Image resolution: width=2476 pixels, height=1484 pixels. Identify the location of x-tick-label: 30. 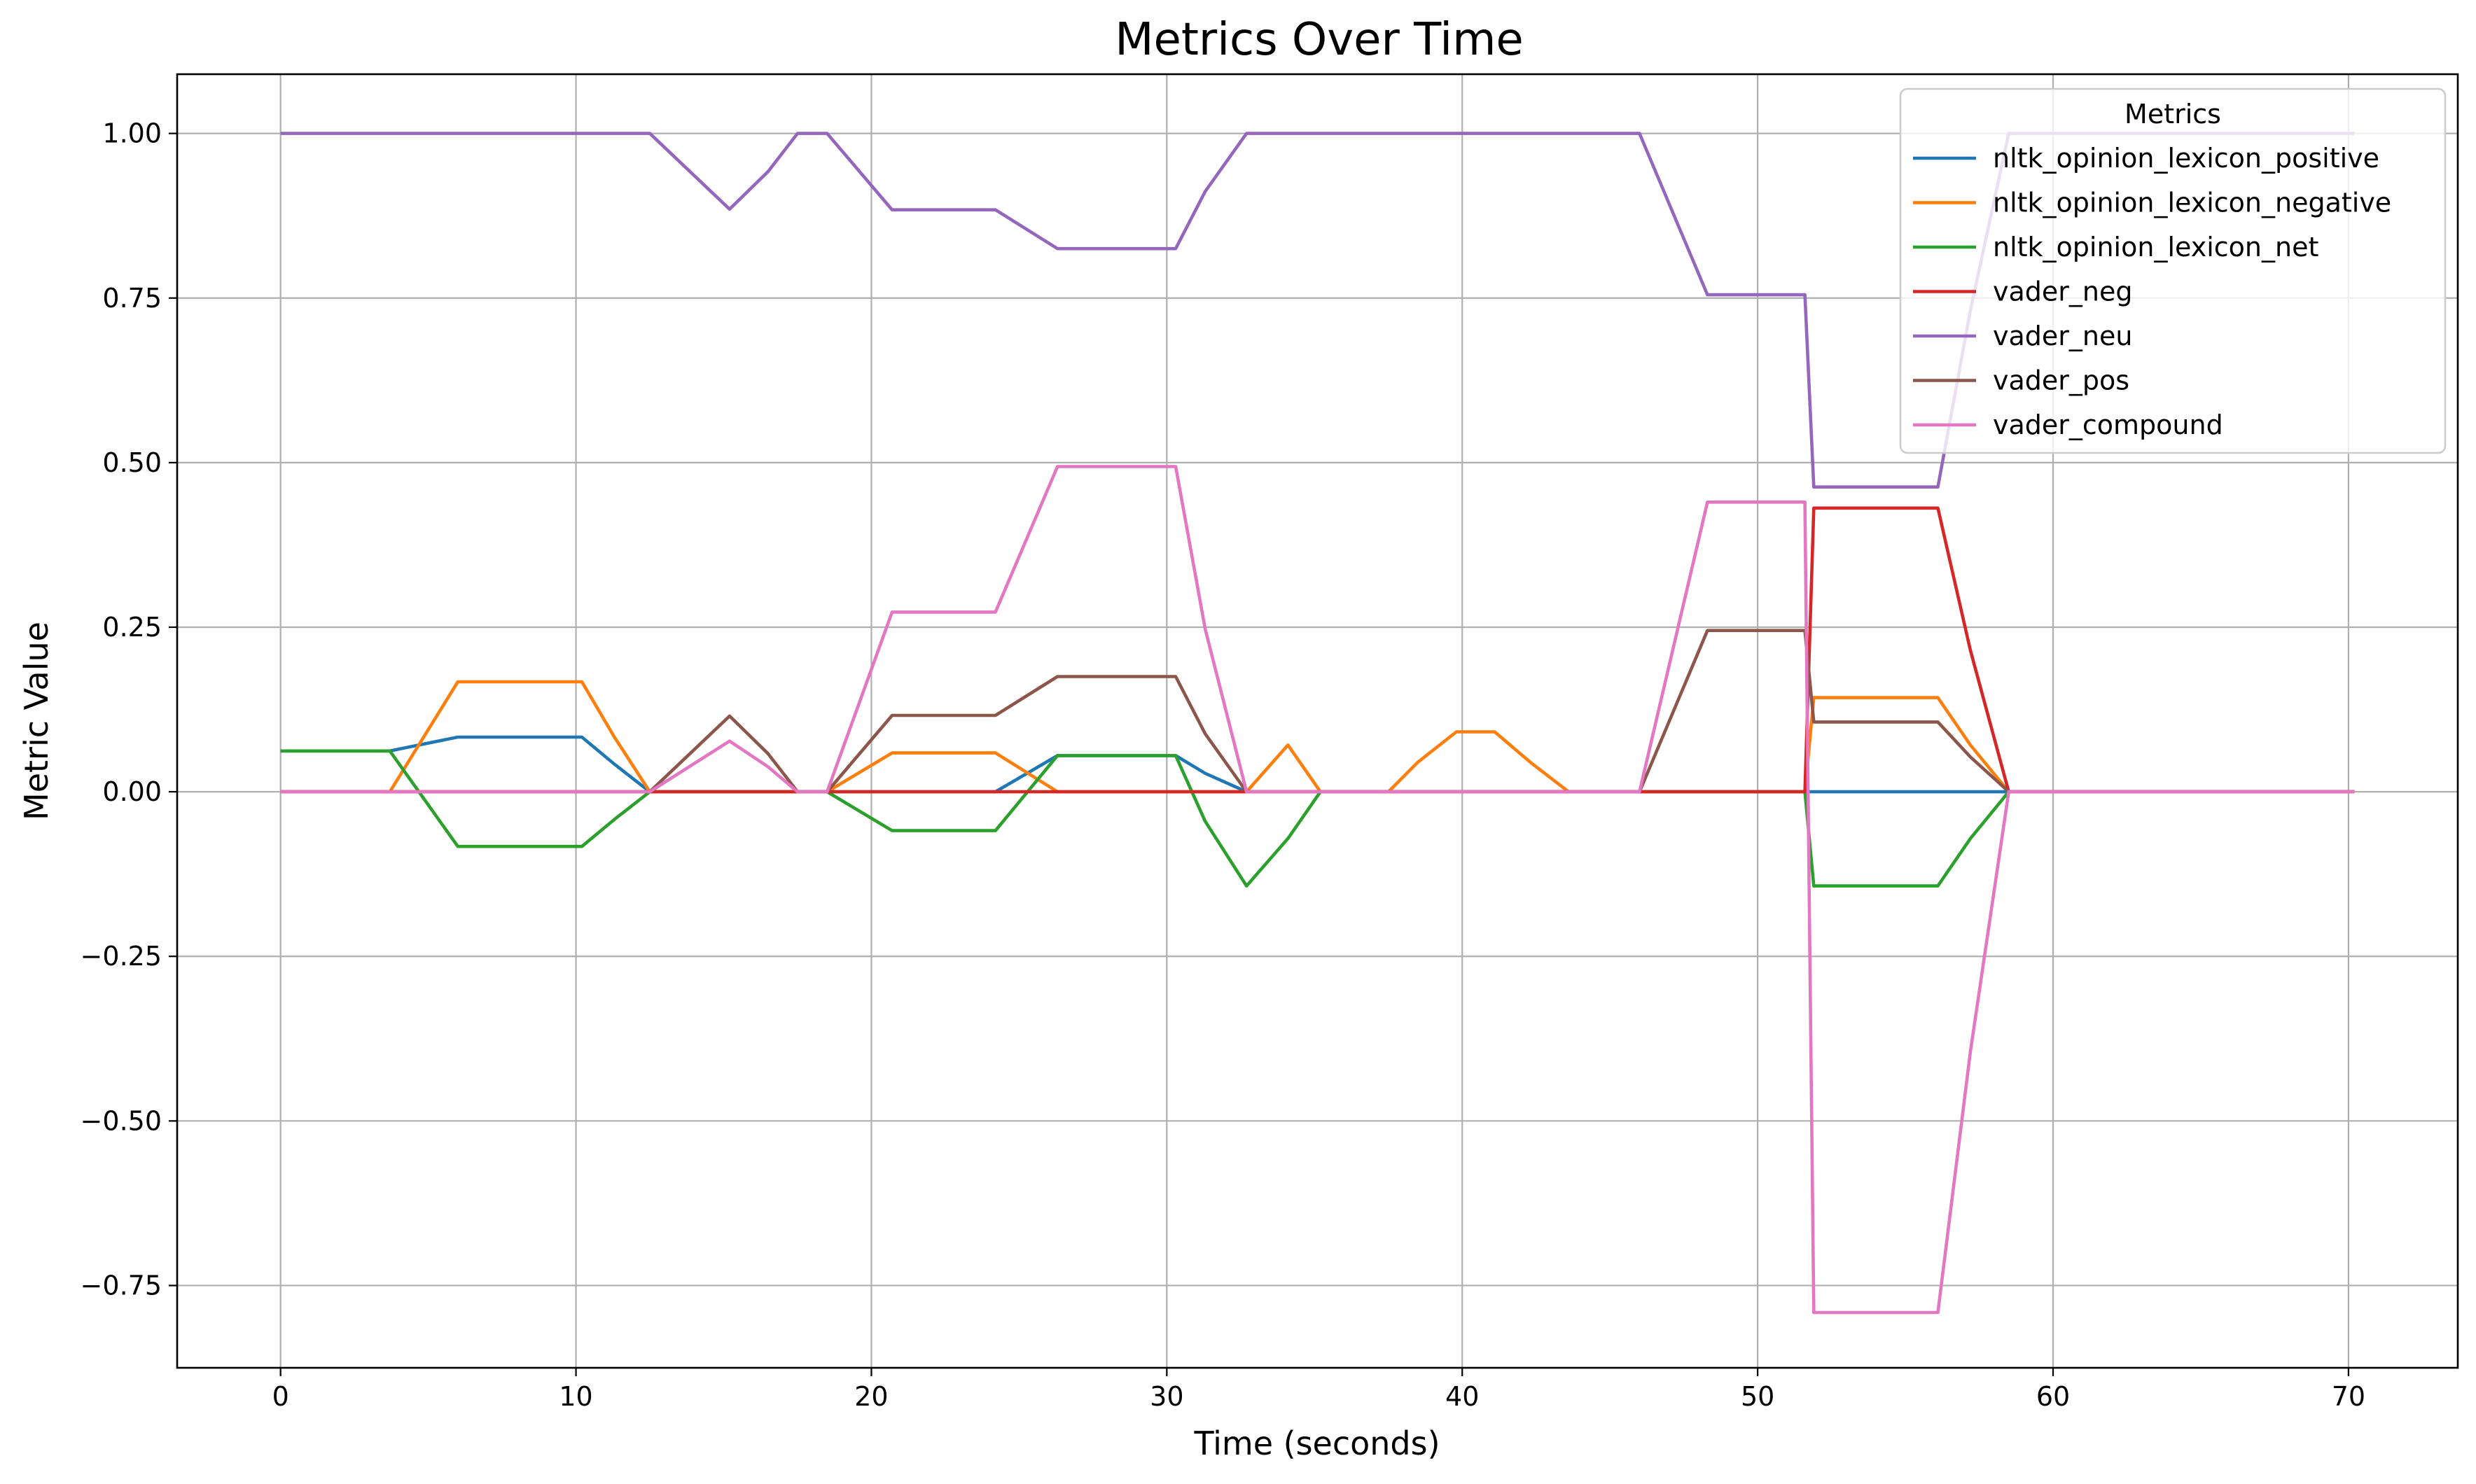
(1166, 1396).